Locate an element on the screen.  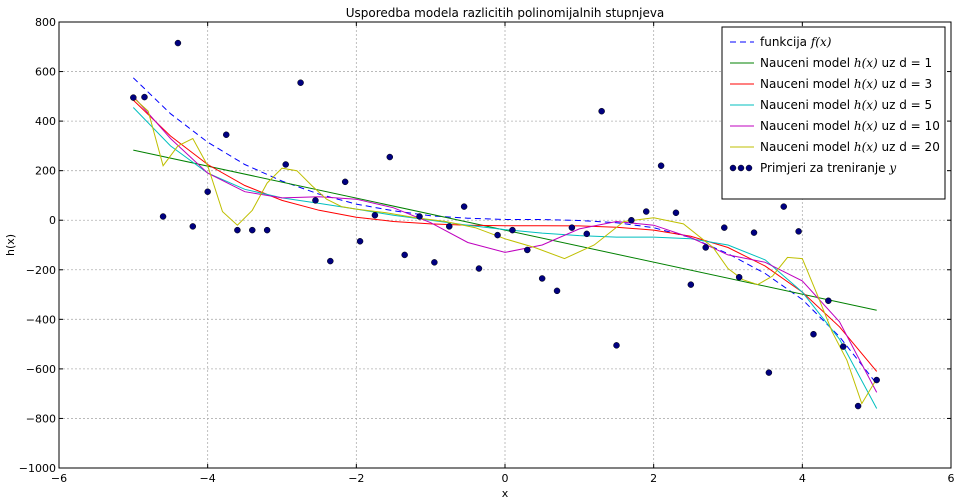
x-tick-label: −4 is located at coordinates (208, 478).